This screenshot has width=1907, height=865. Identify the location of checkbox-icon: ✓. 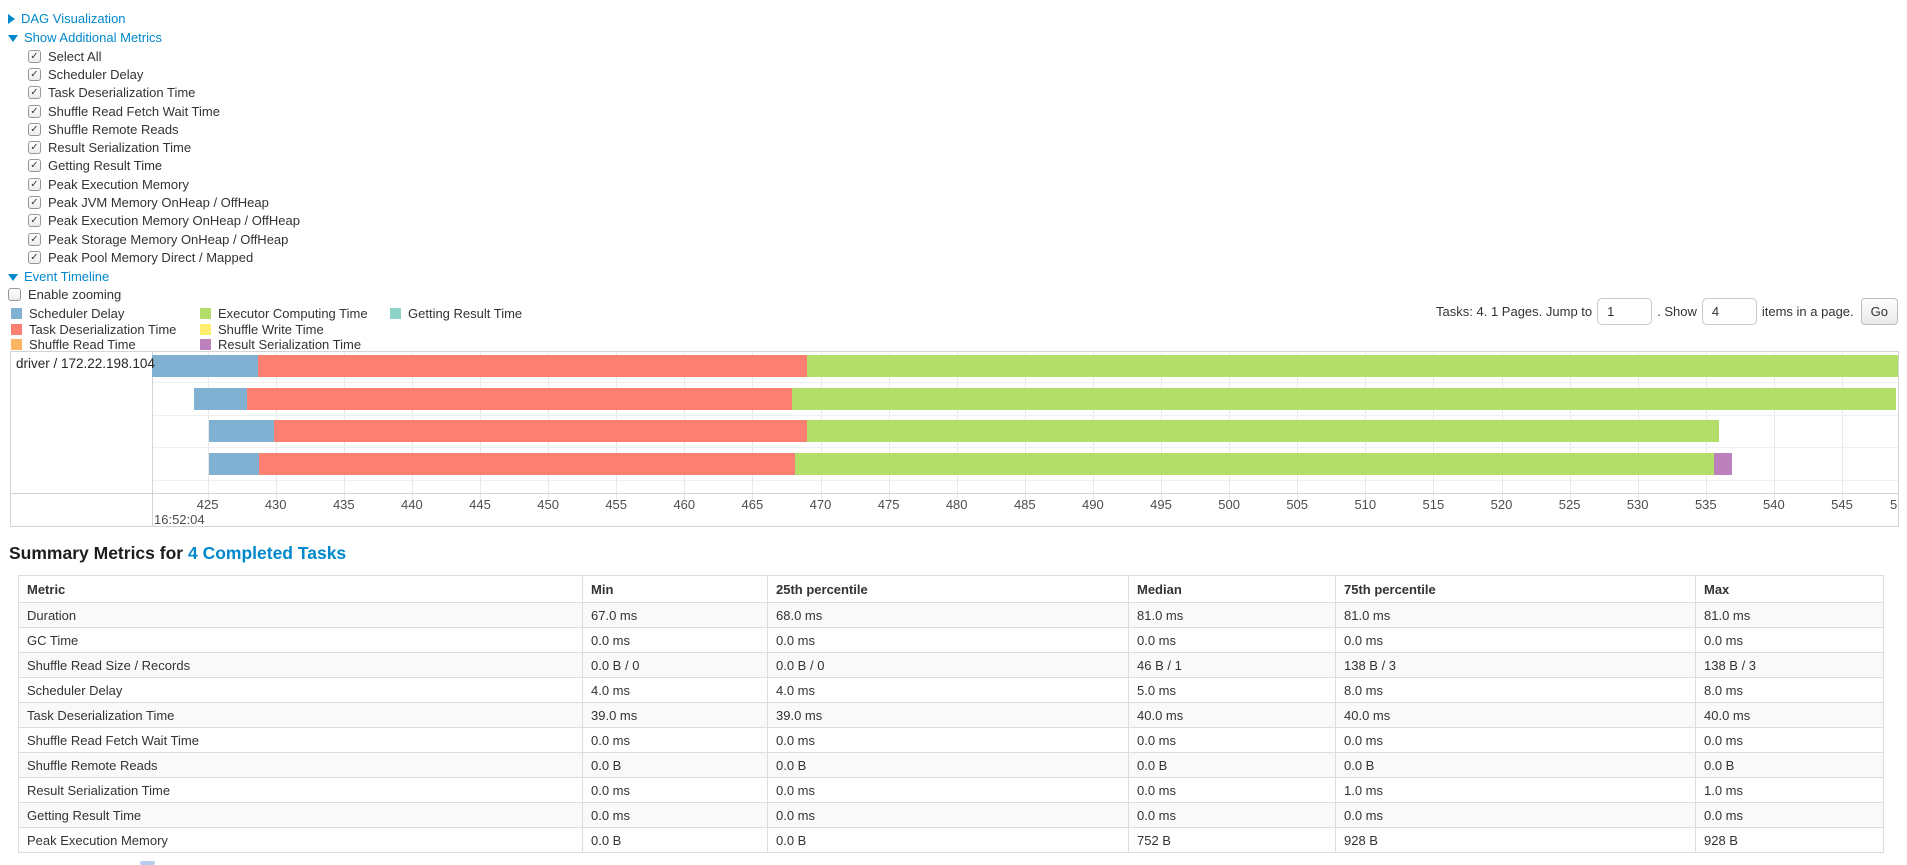
(14, 295).